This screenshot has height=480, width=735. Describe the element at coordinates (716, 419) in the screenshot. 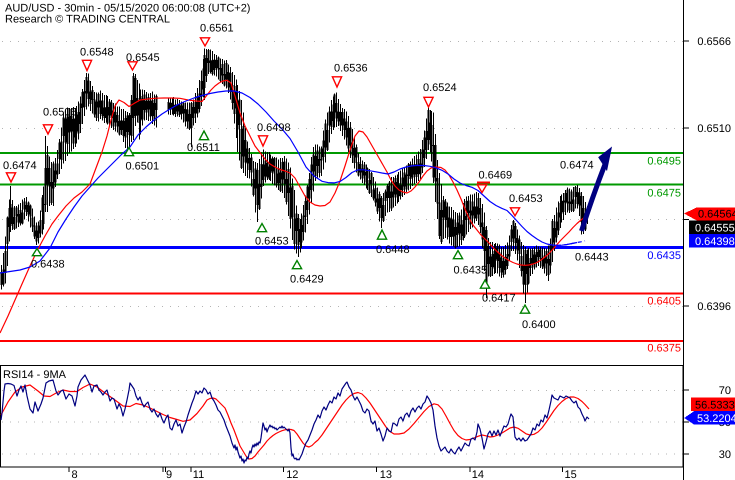

I see `svg-text: 53.2204` at that location.